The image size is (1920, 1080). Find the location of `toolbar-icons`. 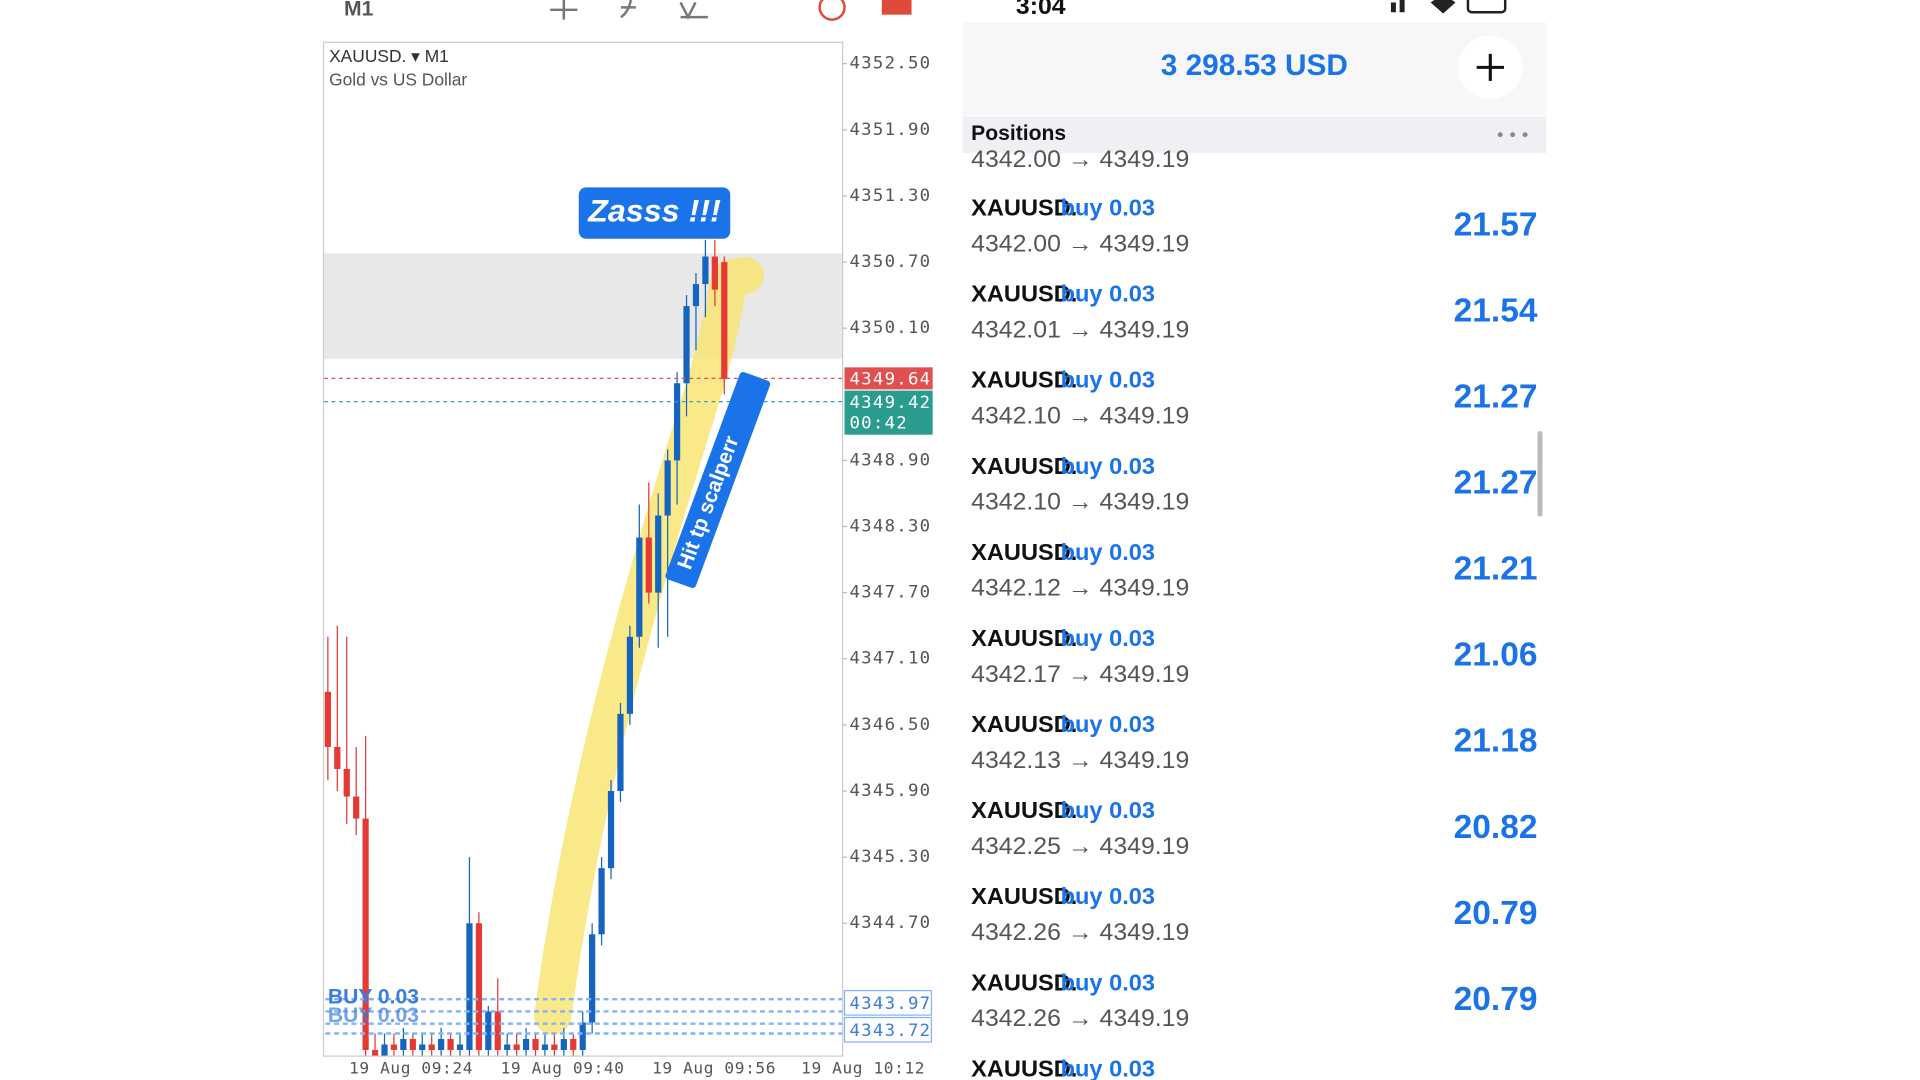

toolbar-icons is located at coordinates (731, 10).